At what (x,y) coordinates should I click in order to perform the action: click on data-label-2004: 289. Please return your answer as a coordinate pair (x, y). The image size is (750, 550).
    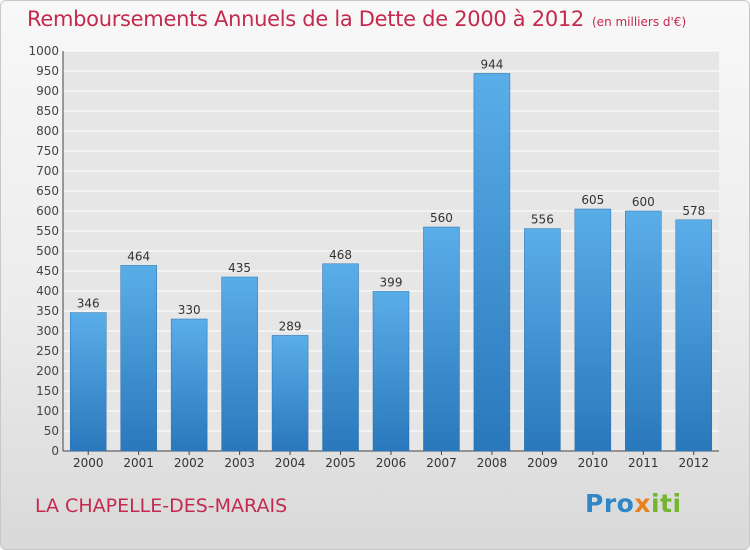
    Looking at the image, I should click on (290, 326).